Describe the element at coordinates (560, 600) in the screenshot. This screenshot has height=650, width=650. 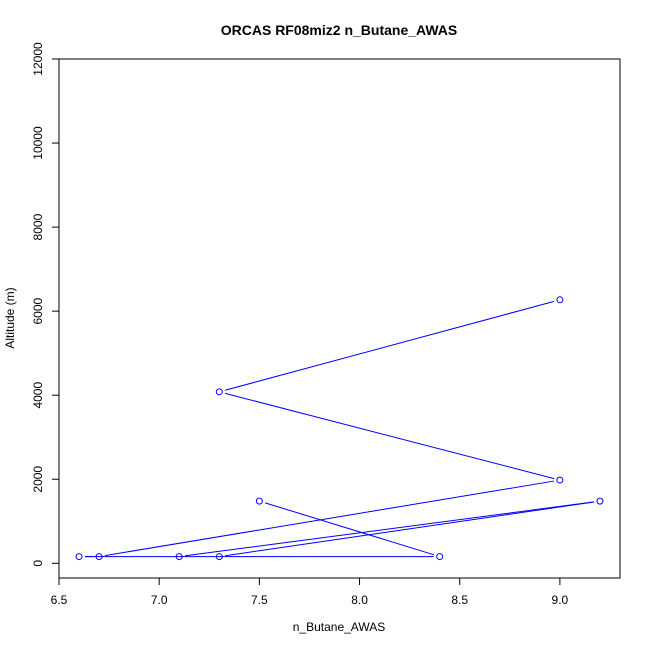
I see `x-tick-label: 9.0` at that location.